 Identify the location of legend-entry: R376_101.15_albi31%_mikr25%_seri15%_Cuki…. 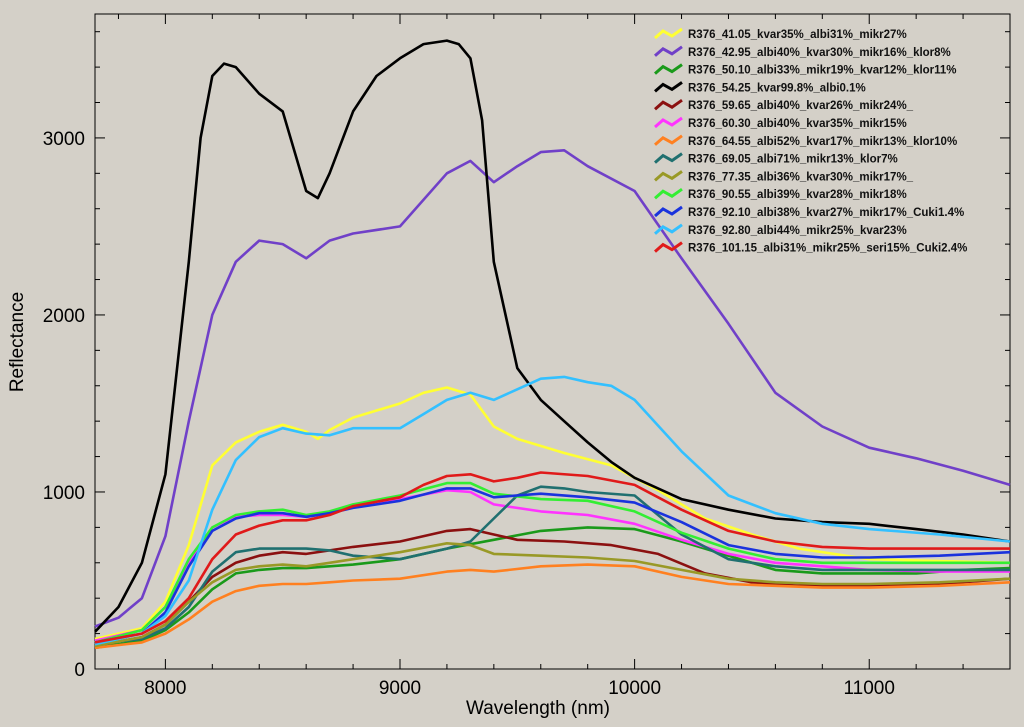
(827, 249).